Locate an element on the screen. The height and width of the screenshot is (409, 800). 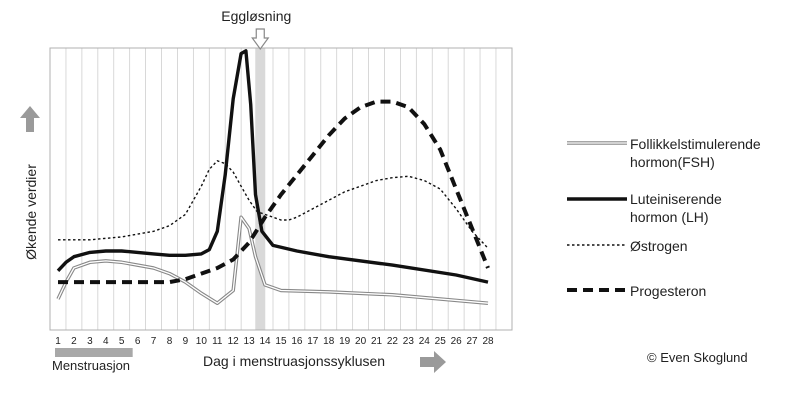
x-axis-label: Dag i menstruasjonssyklusen is located at coordinates (294, 361).